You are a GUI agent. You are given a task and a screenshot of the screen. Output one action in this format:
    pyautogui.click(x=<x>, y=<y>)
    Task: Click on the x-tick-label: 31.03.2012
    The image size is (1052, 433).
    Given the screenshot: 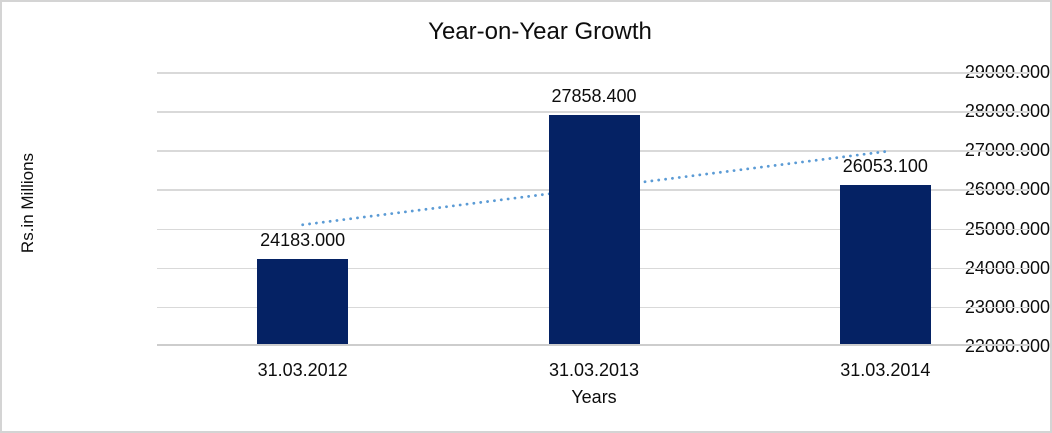 What is the action you would take?
    pyautogui.click(x=302, y=370)
    